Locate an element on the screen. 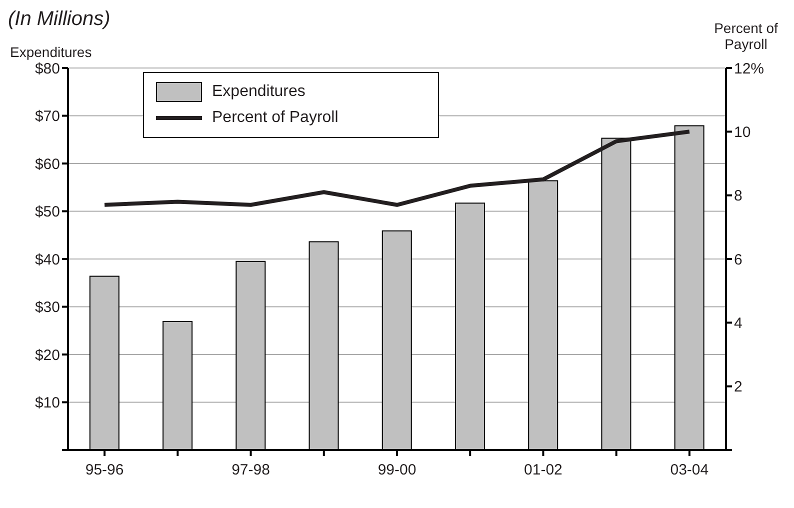 The width and height of the screenshot is (794, 508). y2-axis-title: Percent of Payroll is located at coordinates (746, 36).